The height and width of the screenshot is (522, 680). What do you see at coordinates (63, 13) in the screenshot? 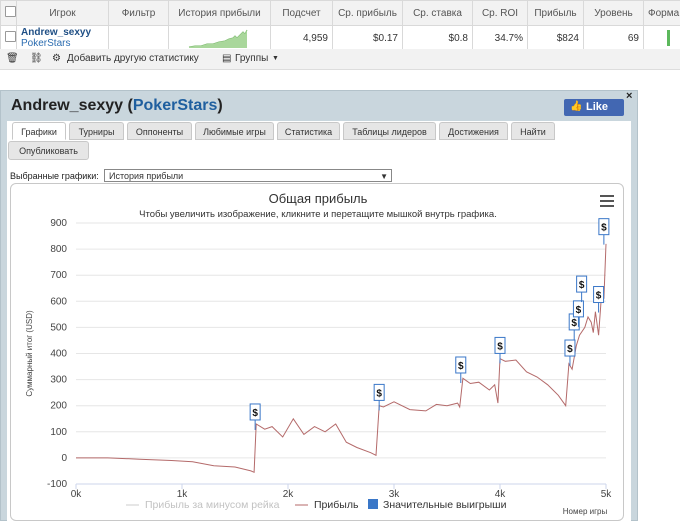
I see `column-player: Игрок` at bounding box center [63, 13].